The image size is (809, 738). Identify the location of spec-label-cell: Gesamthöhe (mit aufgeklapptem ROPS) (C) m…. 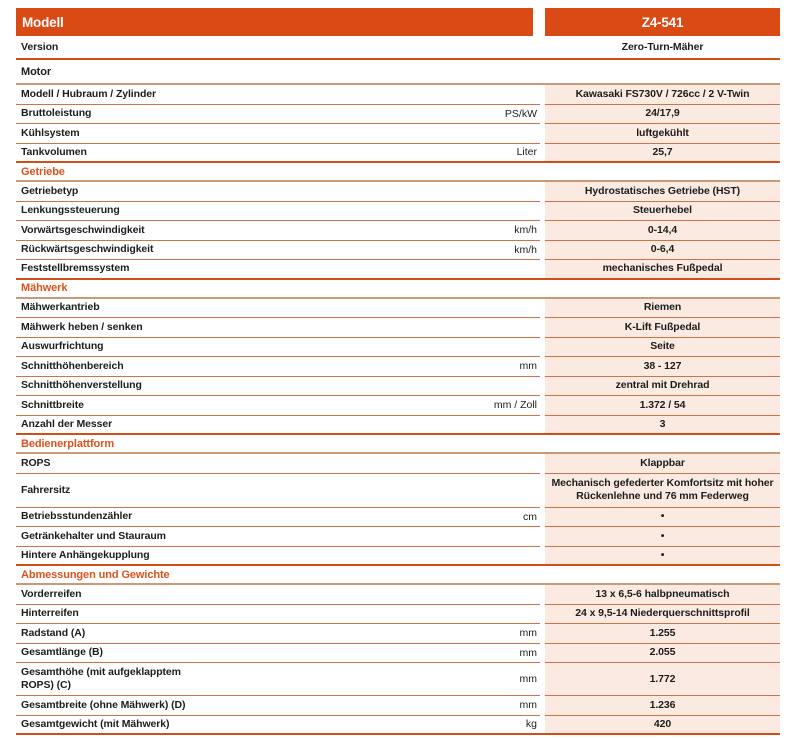
(278, 679).